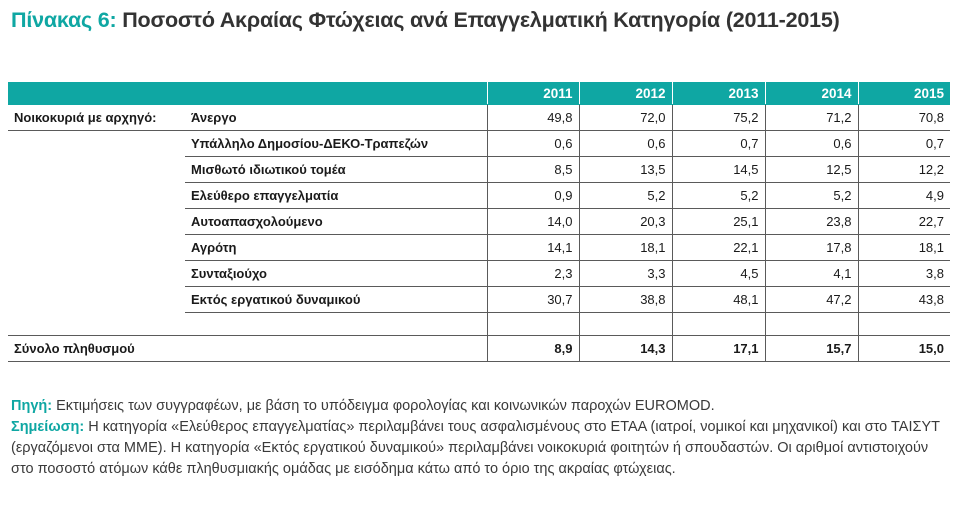 The width and height of the screenshot is (960, 505). I want to click on value-cell: 38,8, so click(625, 299).